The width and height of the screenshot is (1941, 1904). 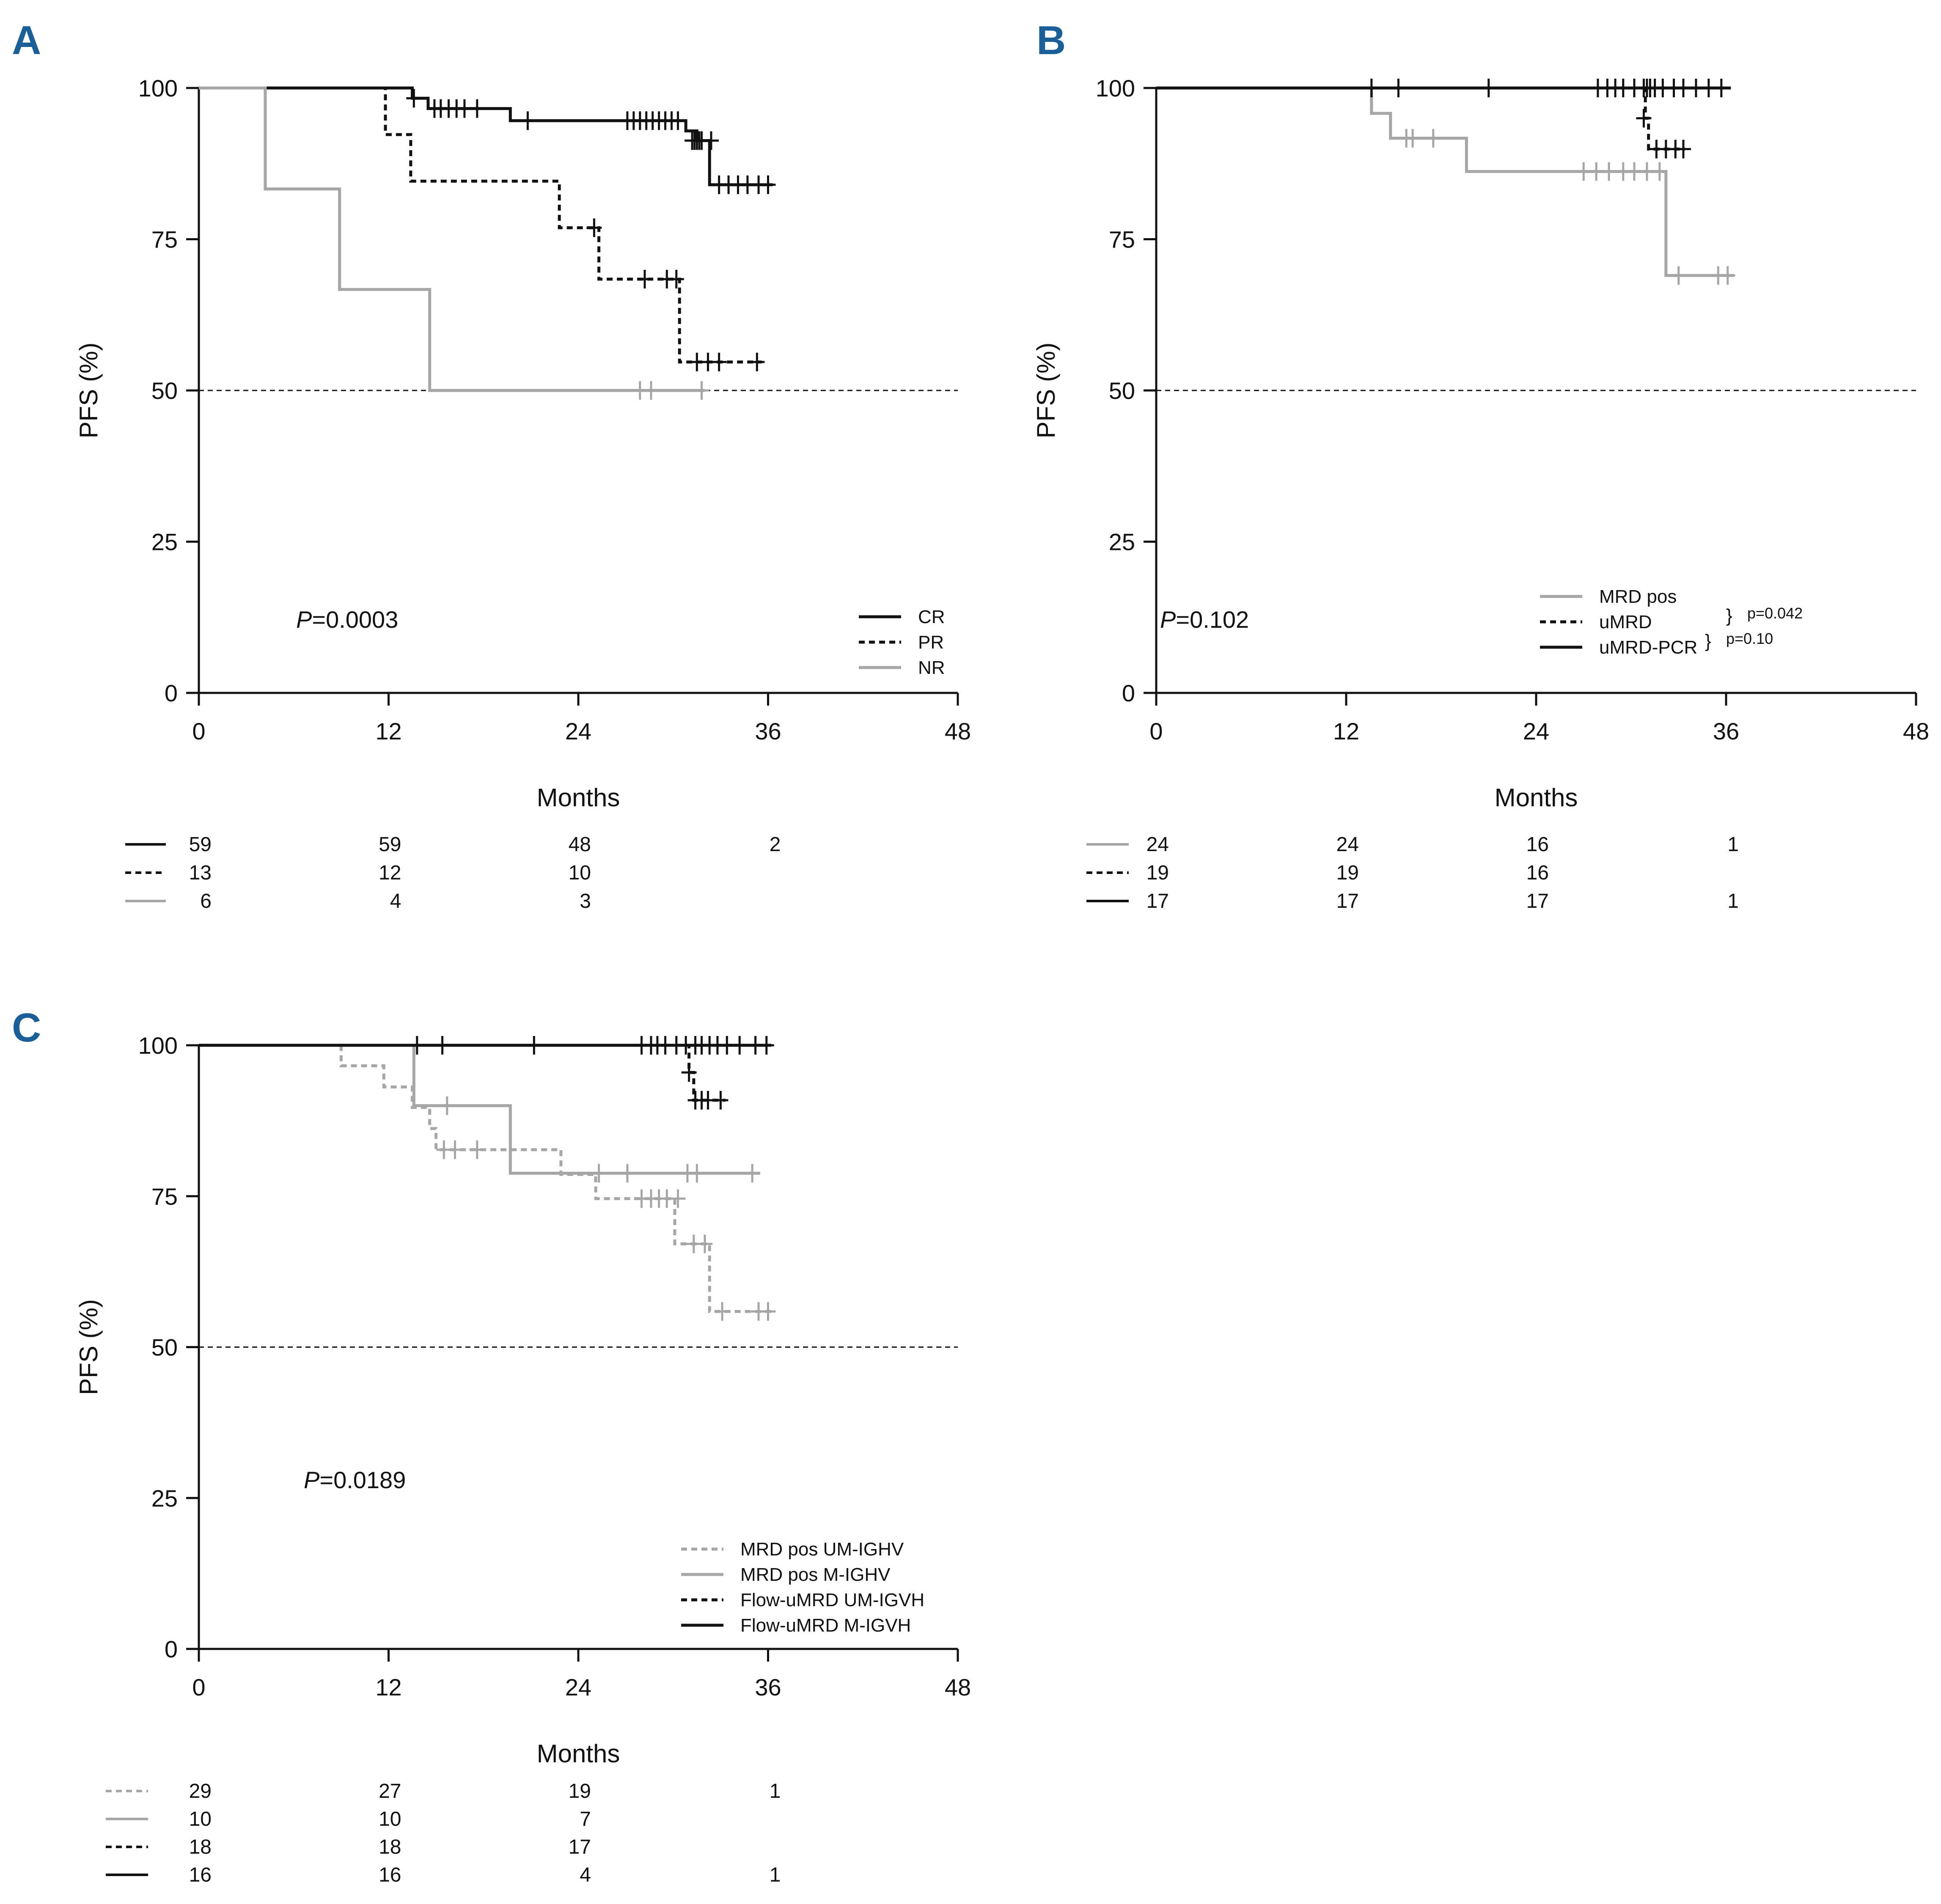 I want to click on legend-label: uMRD, so click(x=1626, y=622).